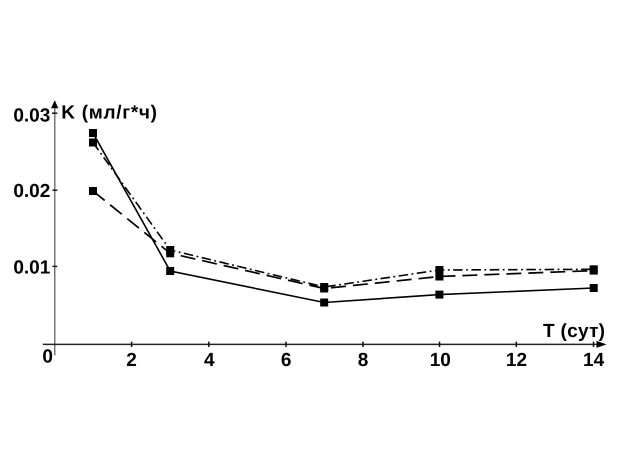 The image size is (623, 467). What do you see at coordinates (574, 331) in the screenshot?
I see `svg-text: T (сут)` at bounding box center [574, 331].